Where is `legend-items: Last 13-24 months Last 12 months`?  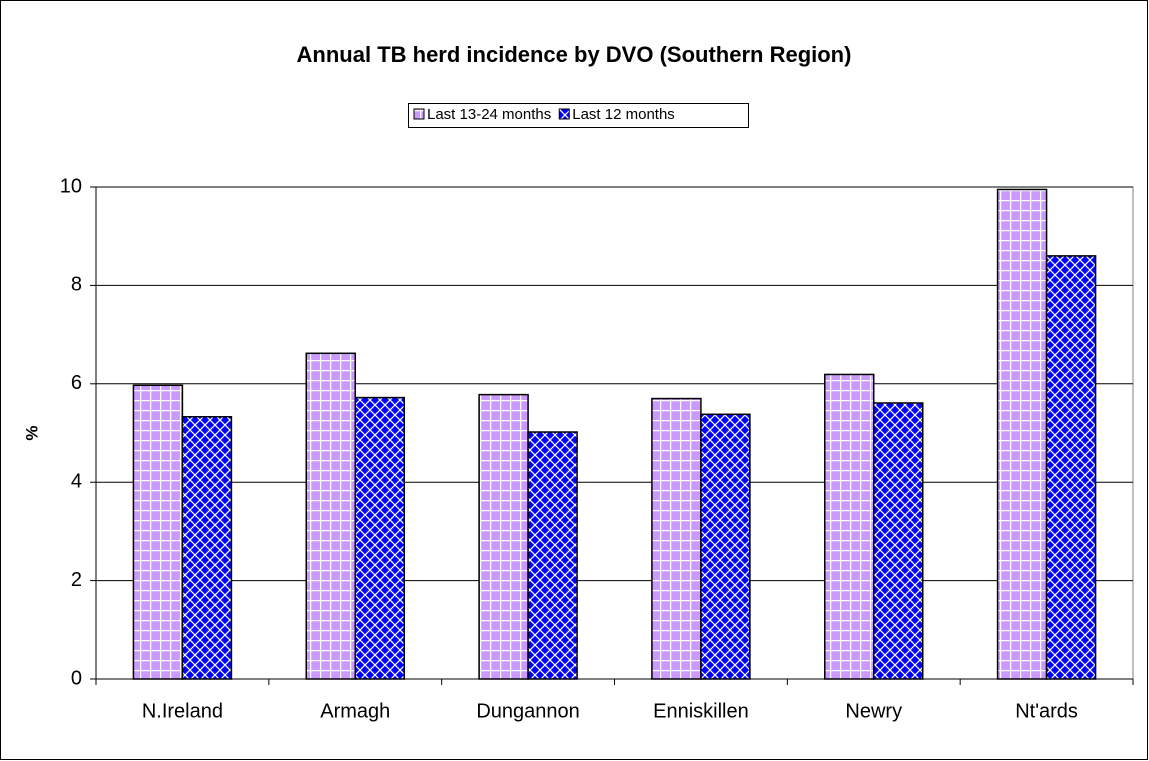 legend-items: Last 13-24 months Last 12 months is located at coordinates (544, 114).